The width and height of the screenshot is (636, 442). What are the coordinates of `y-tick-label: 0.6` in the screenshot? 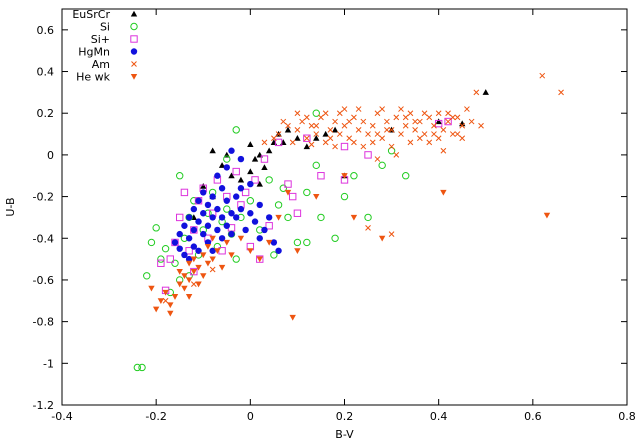 It's located at (46, 30).